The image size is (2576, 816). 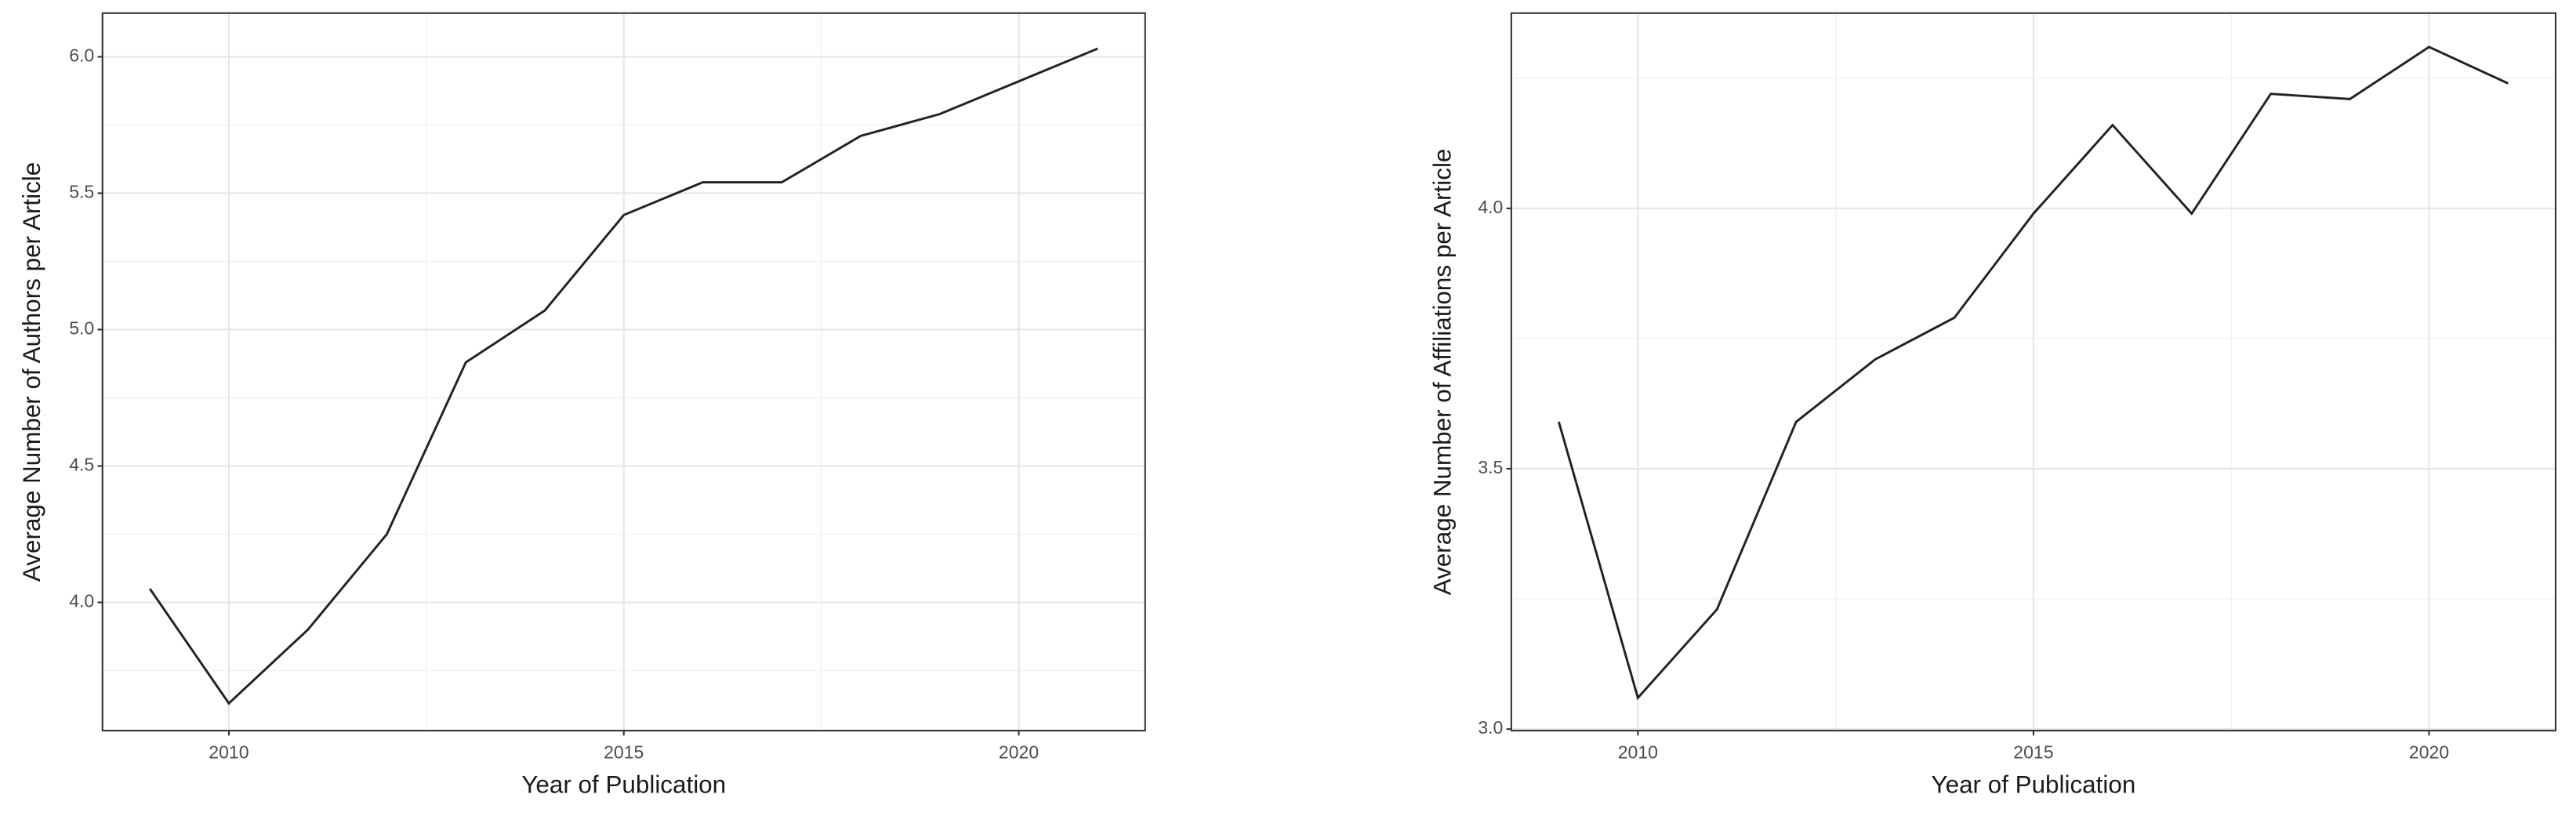 I want to click on y-tick-label: 4.5, so click(x=81, y=465).